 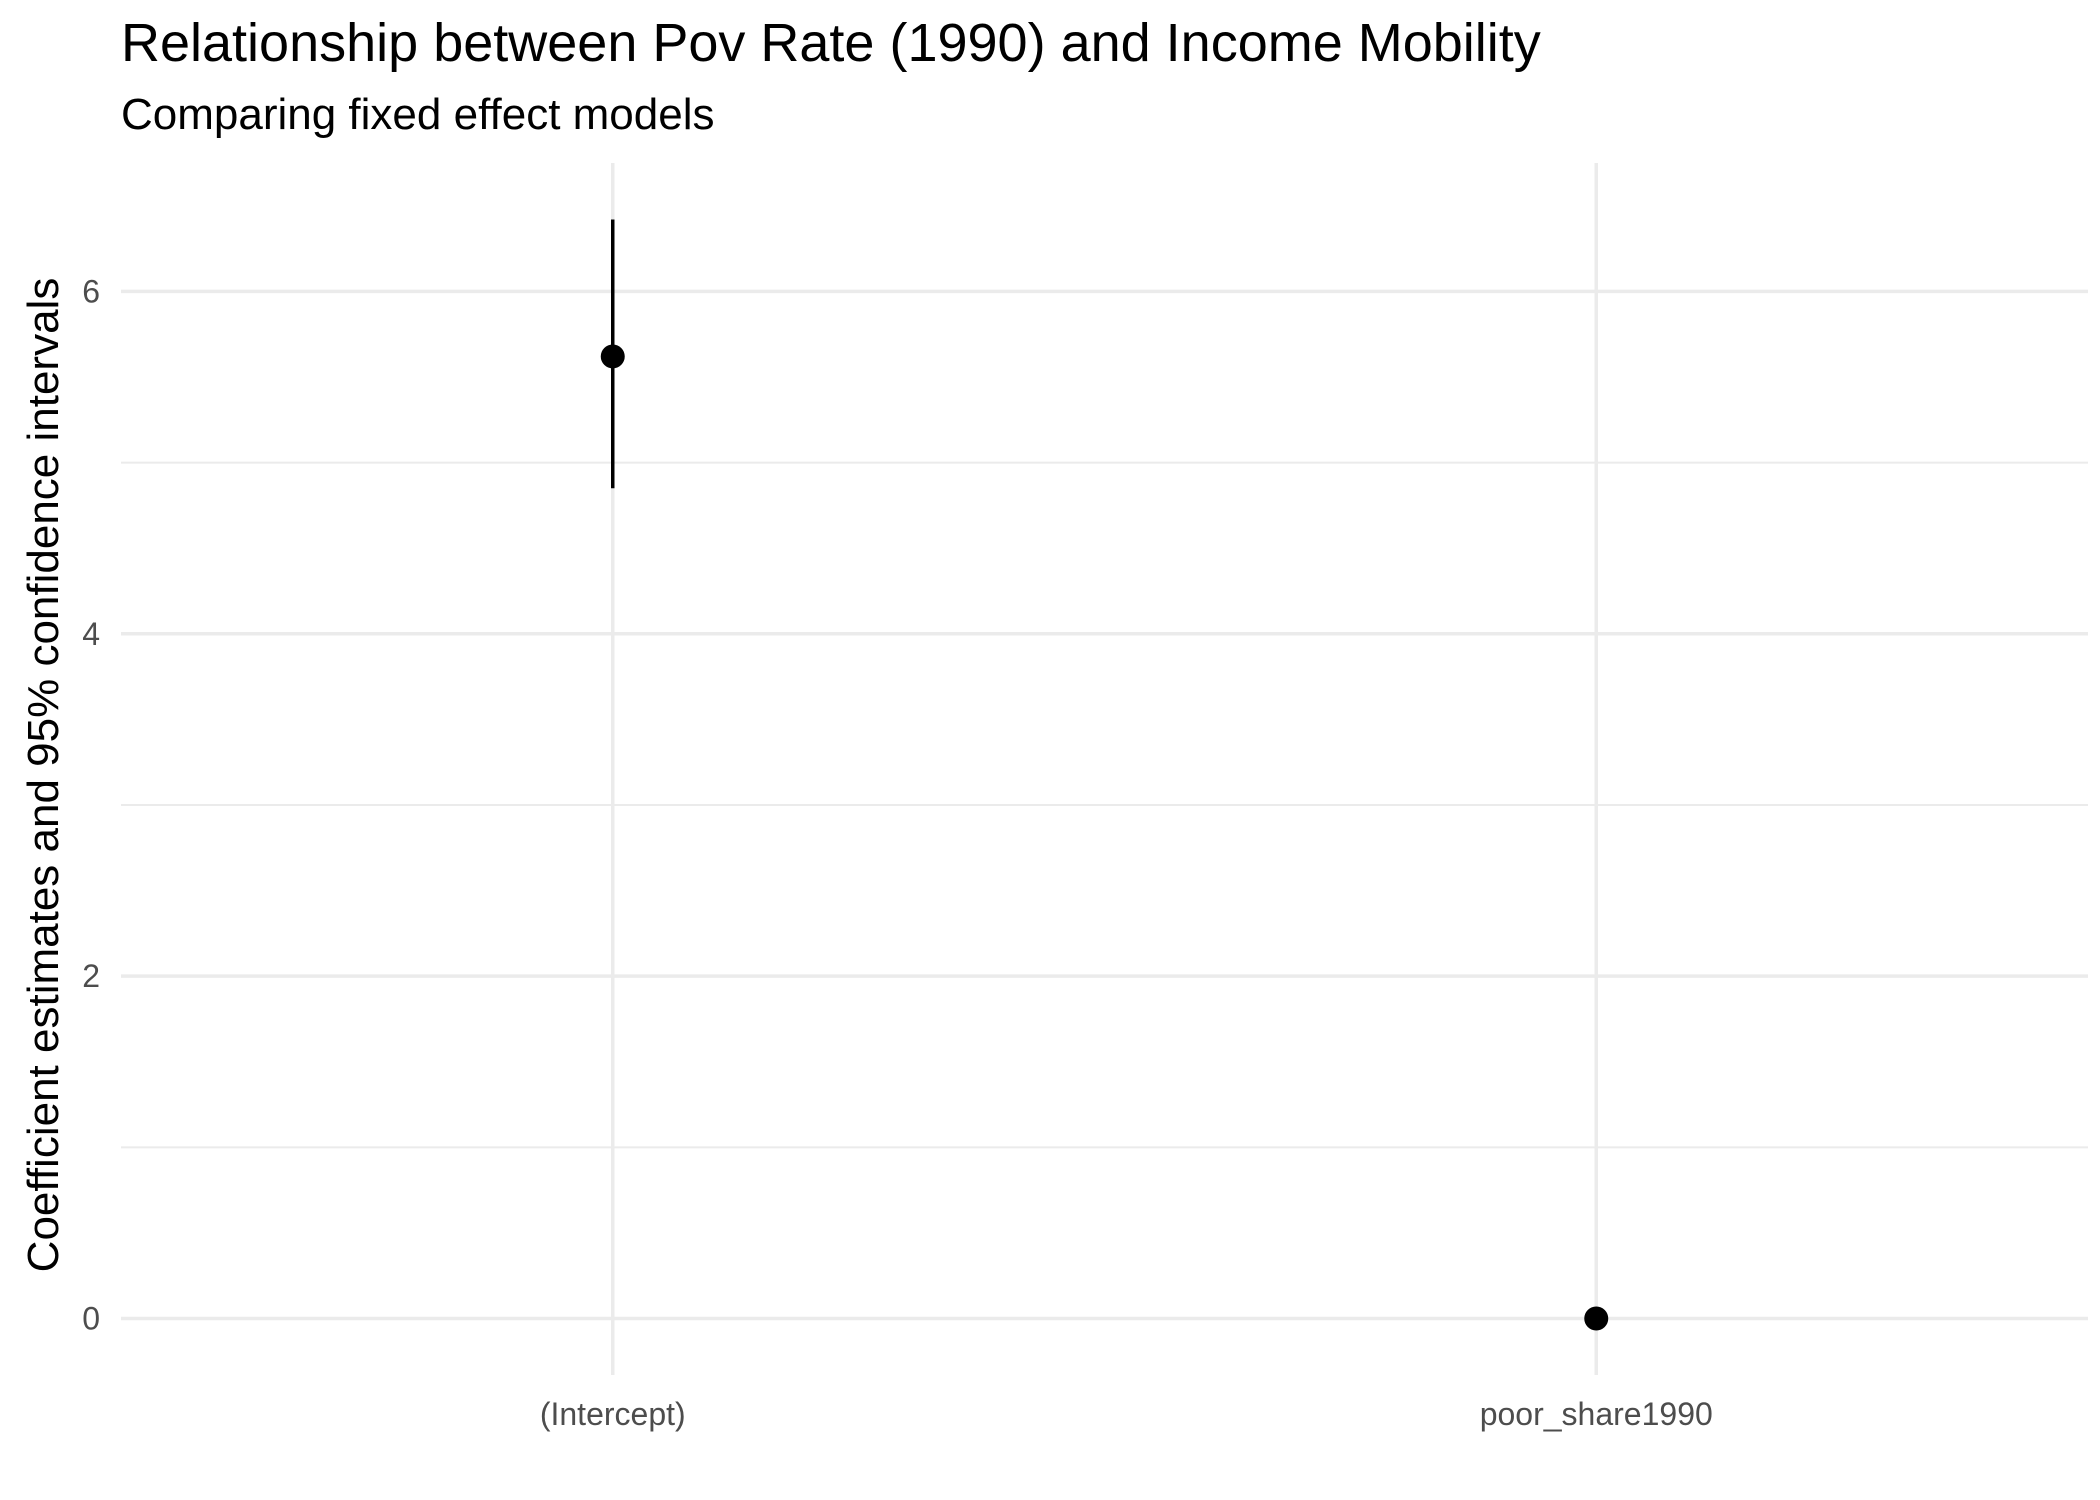 What do you see at coordinates (91, 634) in the screenshot?
I see `y-tick-label: 4` at bounding box center [91, 634].